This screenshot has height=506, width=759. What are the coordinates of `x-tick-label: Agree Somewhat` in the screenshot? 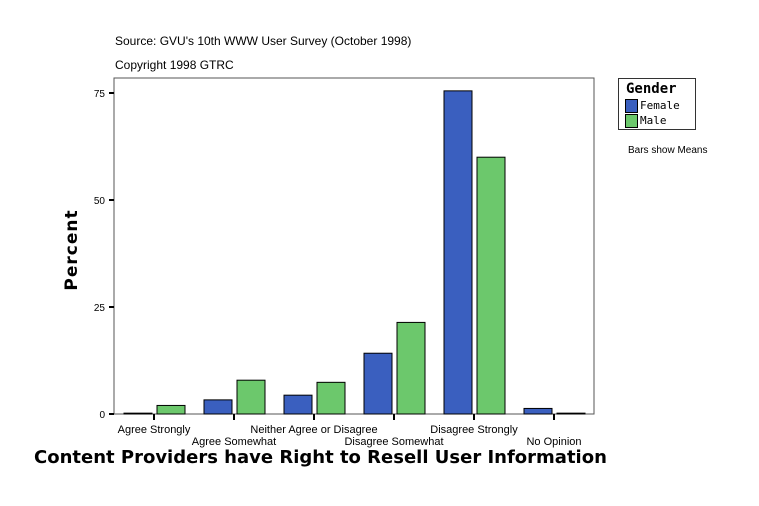 It's located at (234, 442).